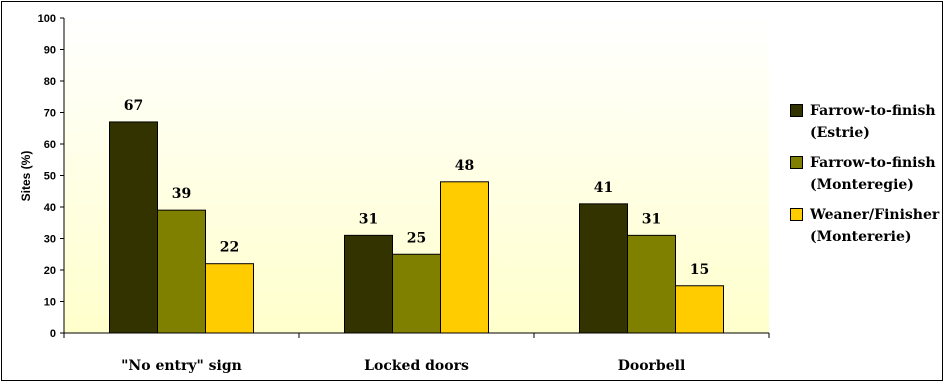 The width and height of the screenshot is (946, 384). Describe the element at coordinates (181, 366) in the screenshot. I see `x-tick-label: "No entry" sign` at that location.